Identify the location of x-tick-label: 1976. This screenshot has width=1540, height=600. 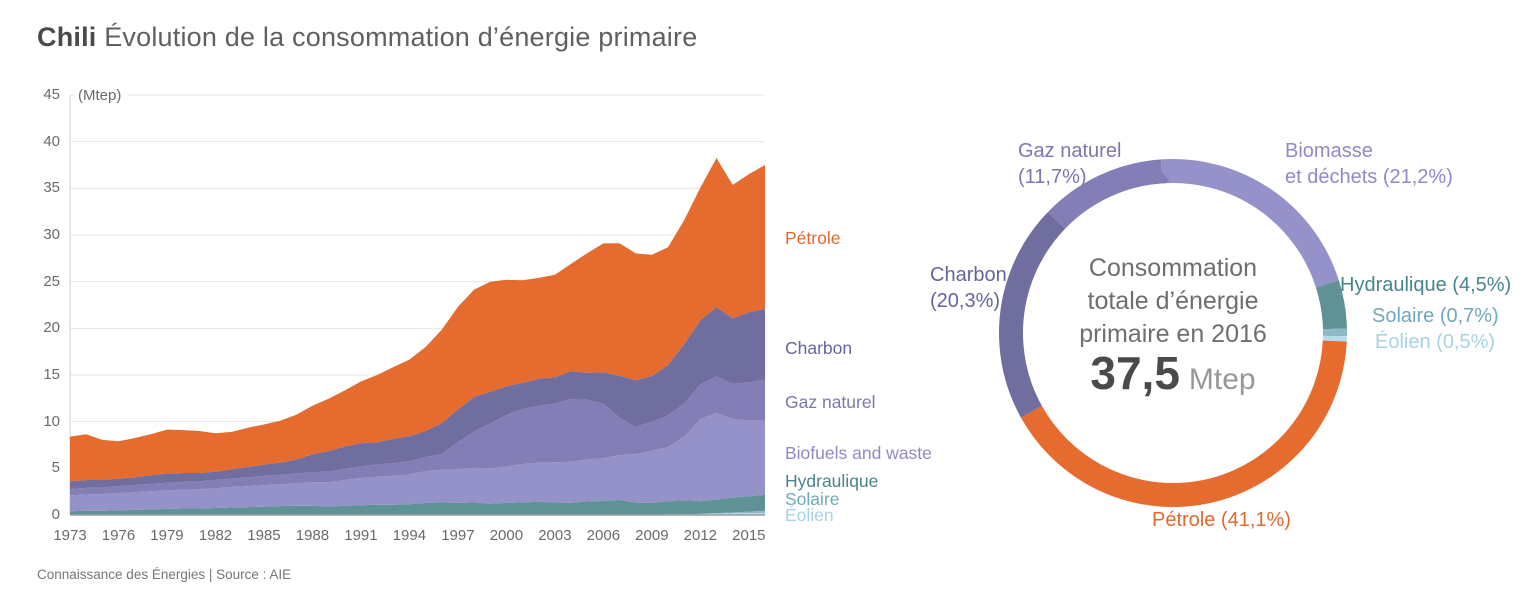
(118, 535).